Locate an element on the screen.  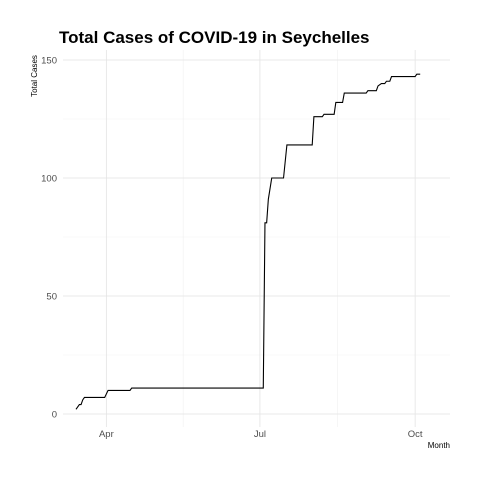
x-axis-tick-labels: Apr Jul Oct is located at coordinates (261, 434).